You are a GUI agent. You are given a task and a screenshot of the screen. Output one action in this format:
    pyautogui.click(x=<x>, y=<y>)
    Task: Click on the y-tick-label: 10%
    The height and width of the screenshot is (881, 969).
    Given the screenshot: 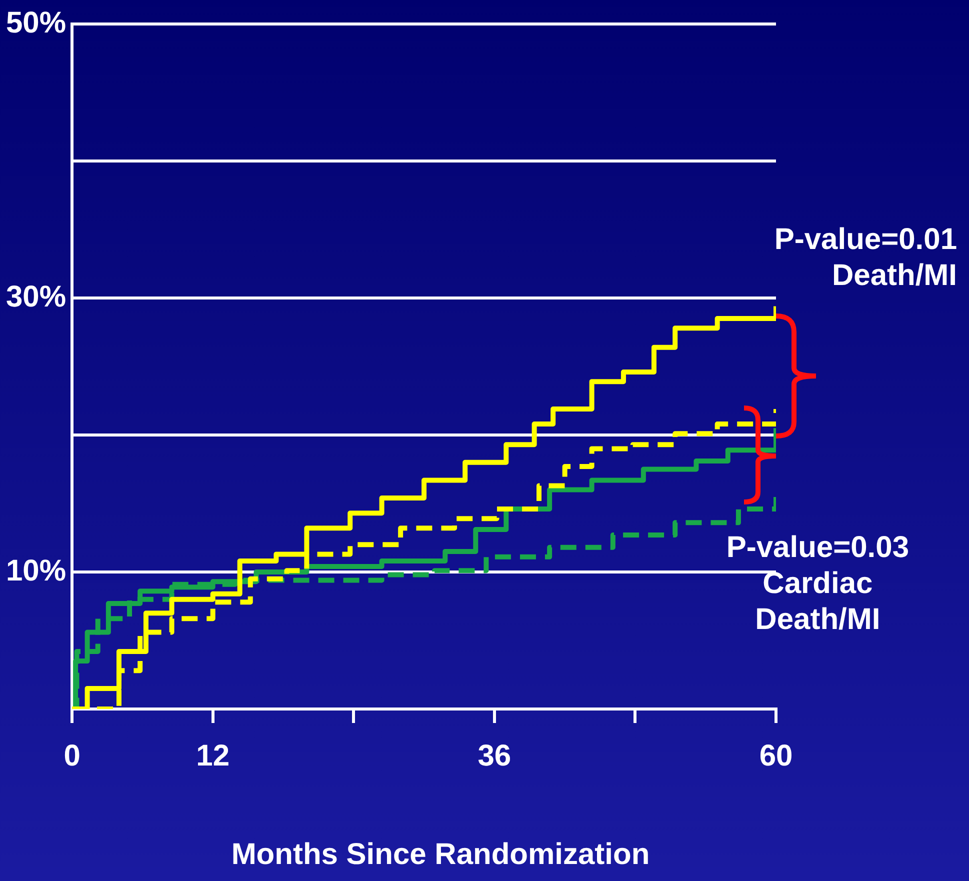 What is the action you would take?
    pyautogui.click(x=36, y=571)
    